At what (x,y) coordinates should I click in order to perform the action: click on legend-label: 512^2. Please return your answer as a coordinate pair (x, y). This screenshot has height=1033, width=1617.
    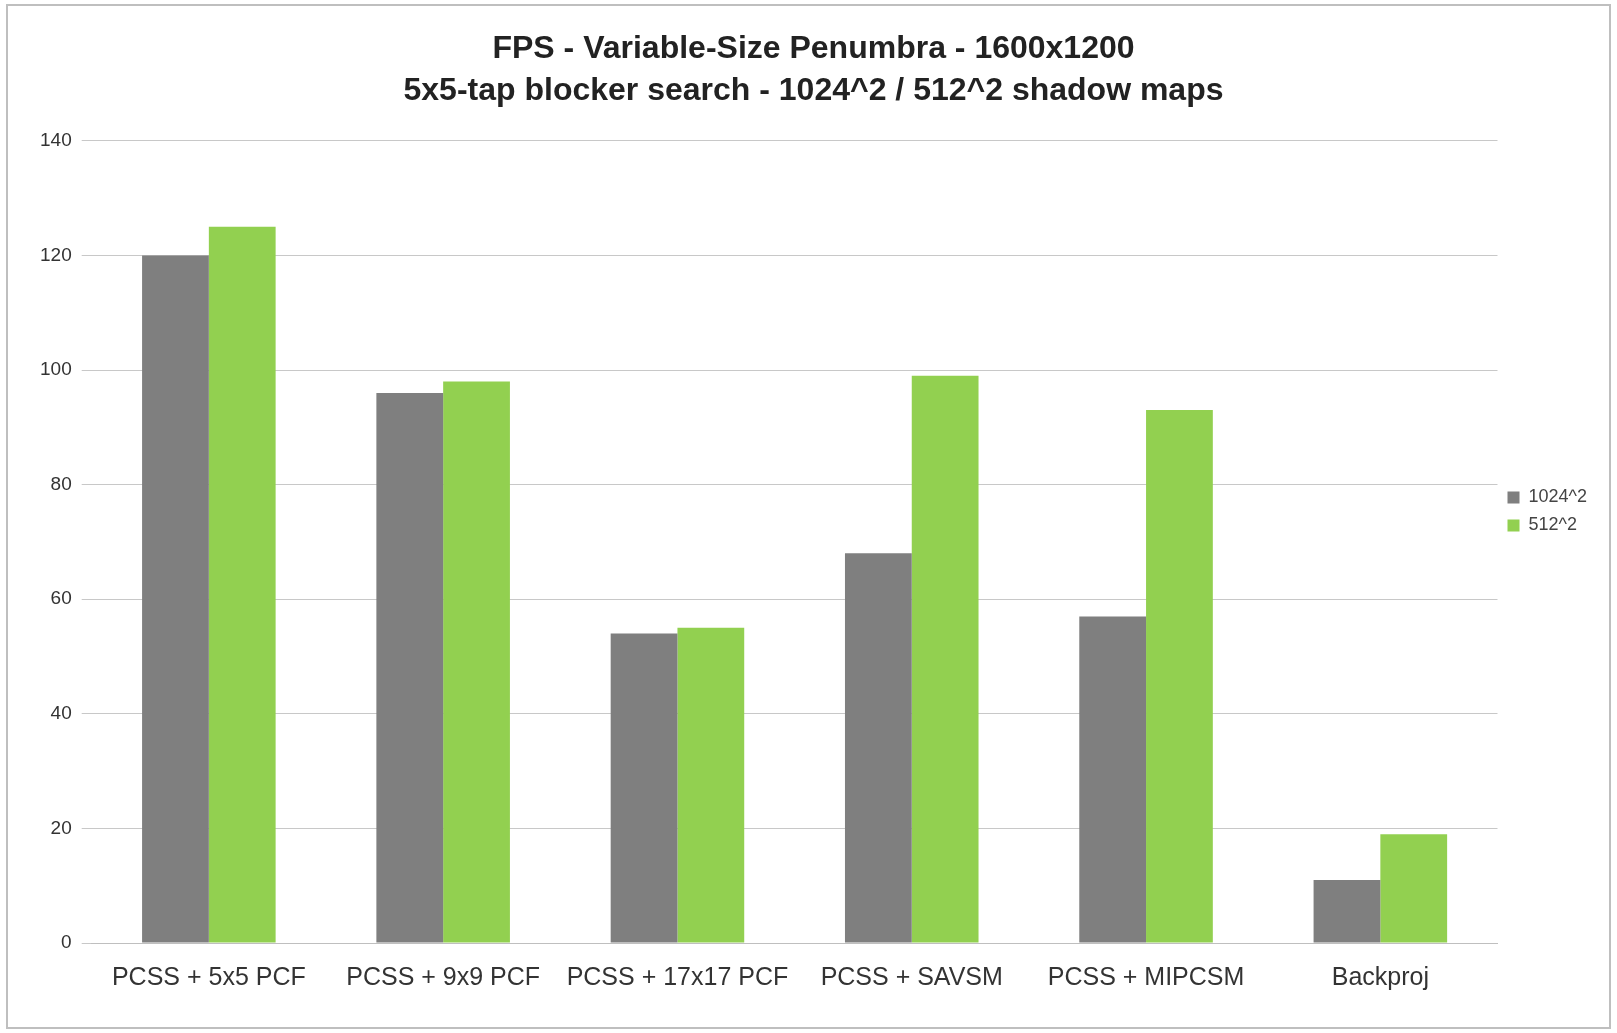
    Looking at the image, I should click on (1552, 524).